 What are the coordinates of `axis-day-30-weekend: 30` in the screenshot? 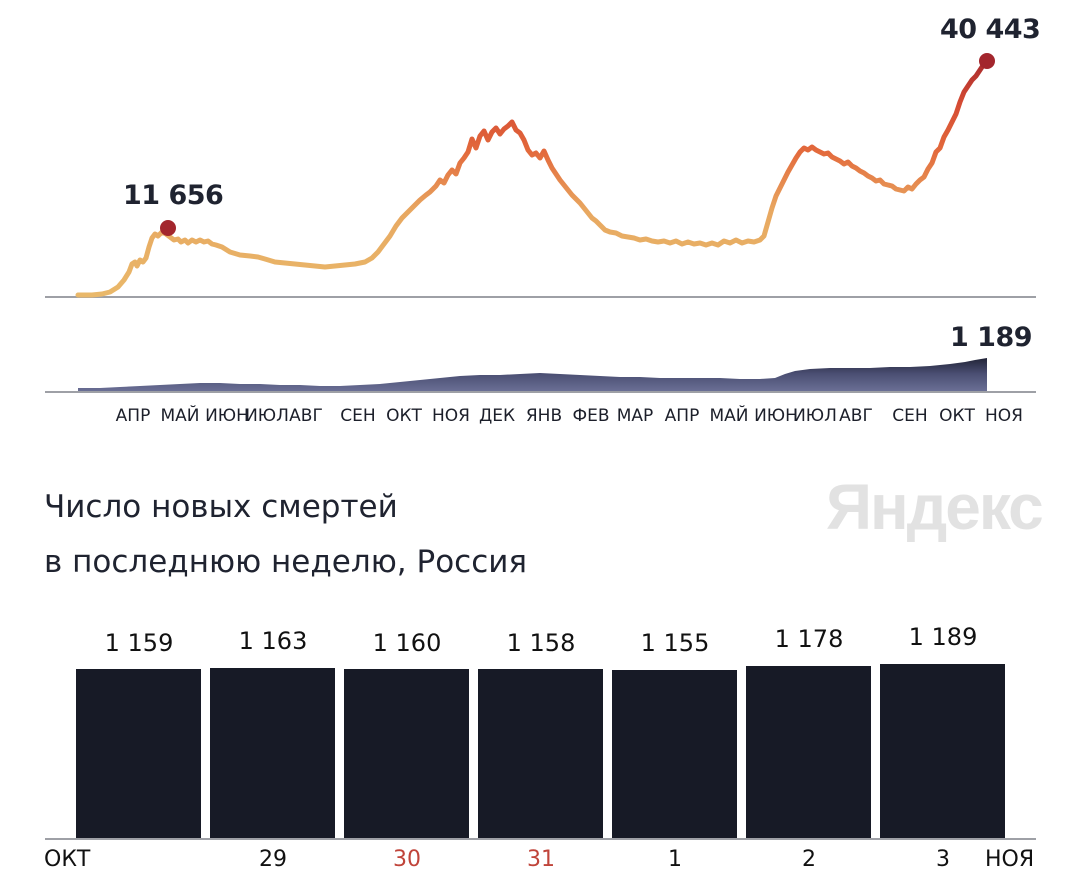 It's located at (407, 859).